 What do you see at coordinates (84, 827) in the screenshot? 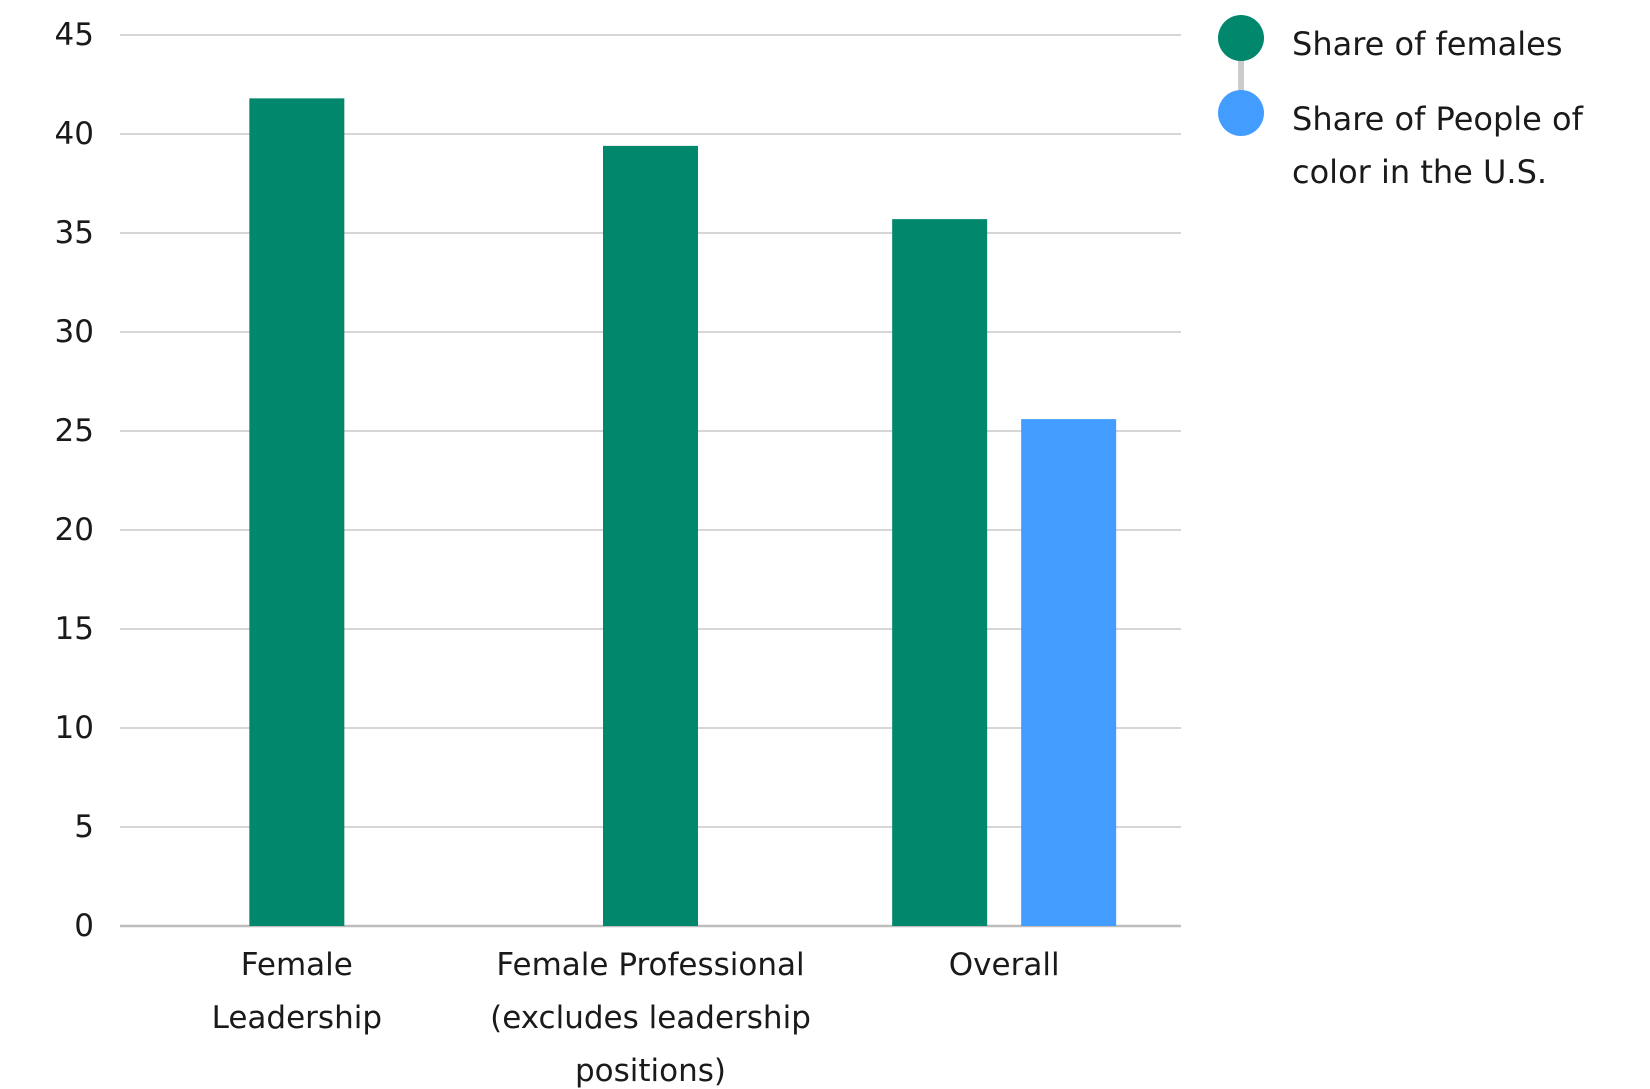
I see `y-tick-label: 5` at bounding box center [84, 827].